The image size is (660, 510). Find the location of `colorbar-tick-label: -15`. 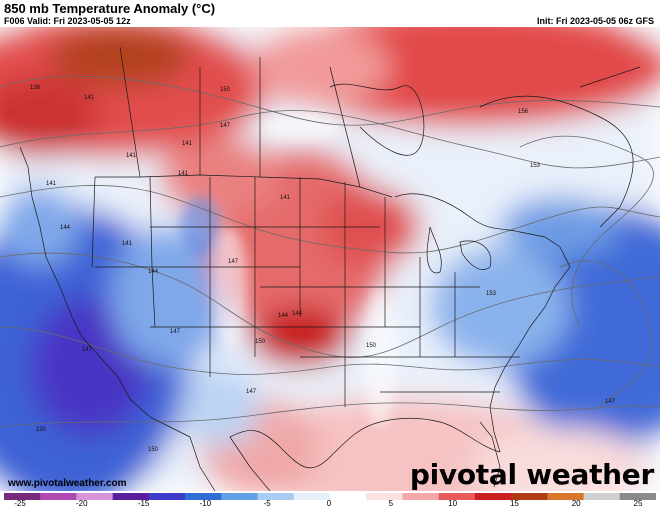

colorbar-tick-label: -15 is located at coordinates (143, 503).